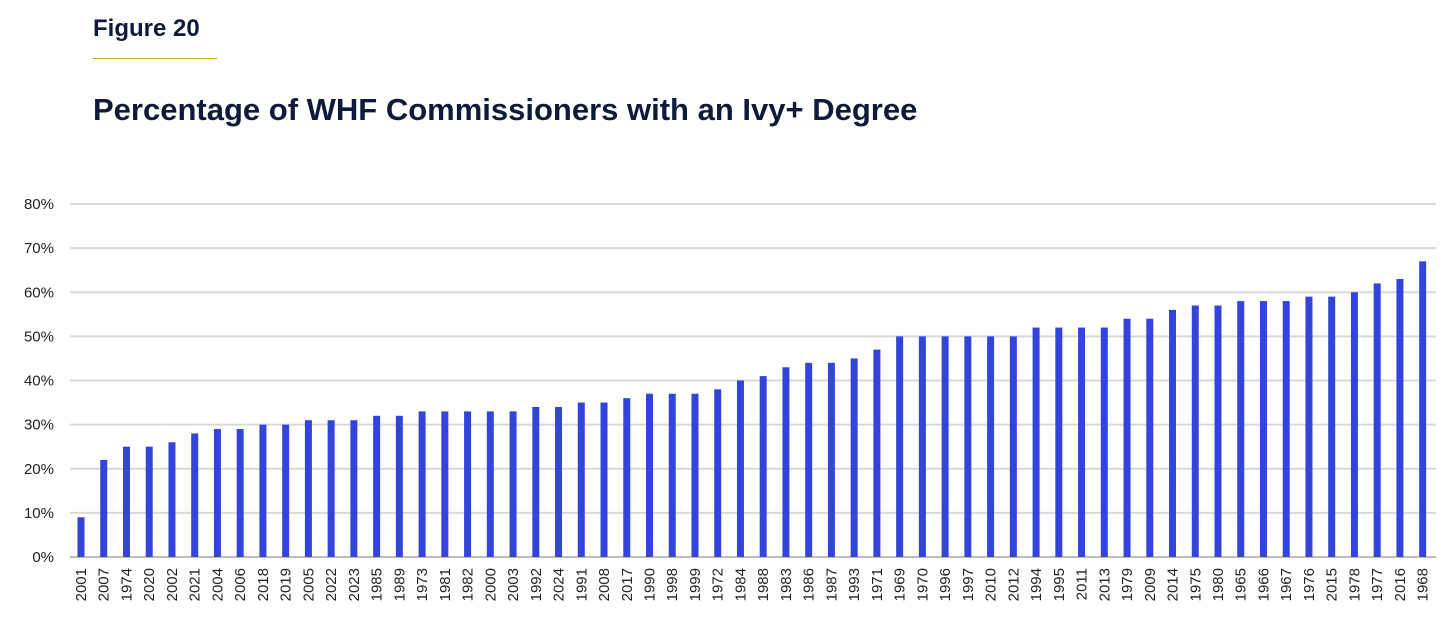 This screenshot has height=643, width=1451. What do you see at coordinates (922, 584) in the screenshot?
I see `x-tick-label: 1970` at bounding box center [922, 584].